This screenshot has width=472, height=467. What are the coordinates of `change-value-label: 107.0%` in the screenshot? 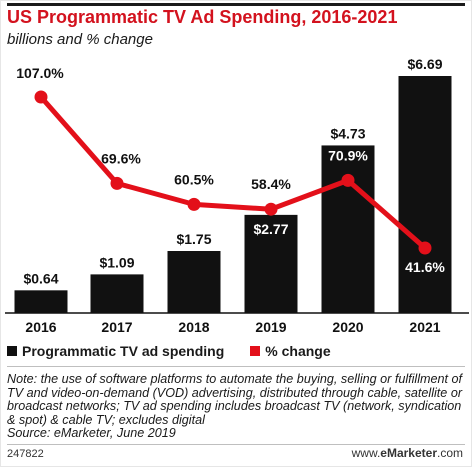 It's located at (40, 73).